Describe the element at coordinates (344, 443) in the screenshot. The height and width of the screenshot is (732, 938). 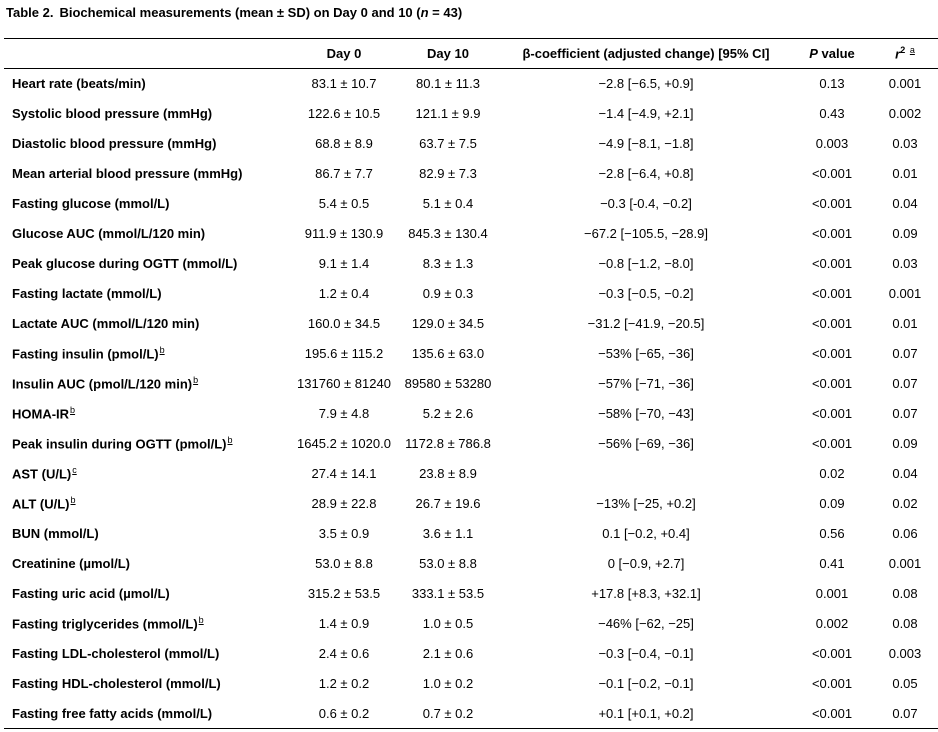
I see `day0-value: 1645.2 ± 1020.0` at that location.